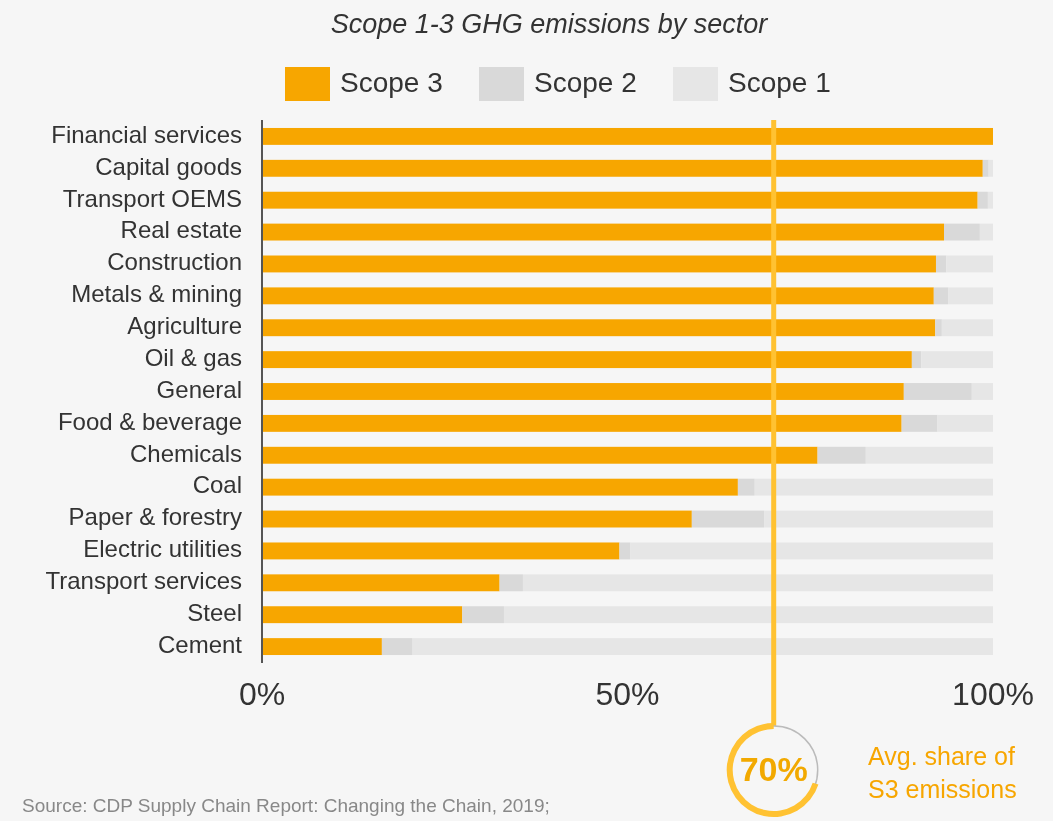  I want to click on ref-line-label: 70%, so click(773, 768).